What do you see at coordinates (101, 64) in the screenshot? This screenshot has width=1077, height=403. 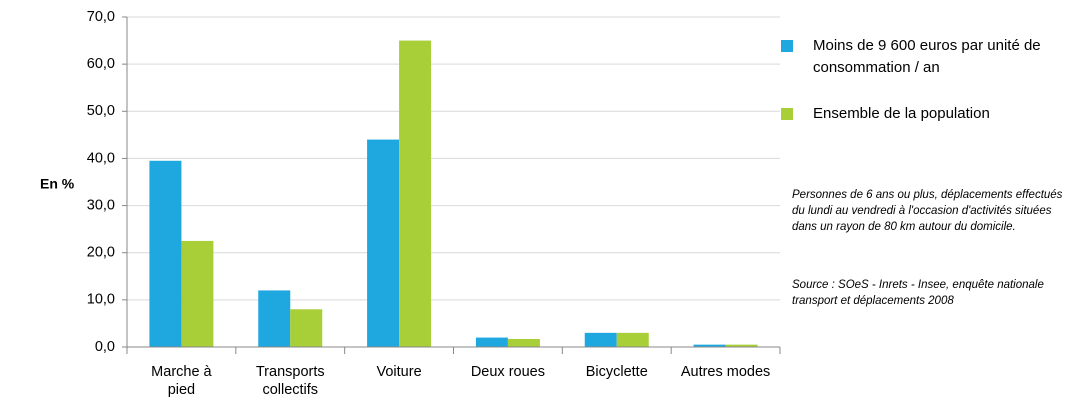 I see `y-tick-label: 60,0` at bounding box center [101, 64].